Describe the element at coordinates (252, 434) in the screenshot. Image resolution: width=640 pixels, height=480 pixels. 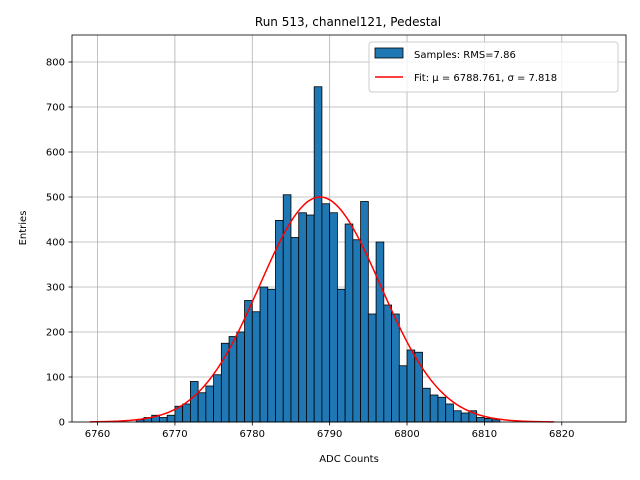
I see `x-tick-label: 6780` at that location.